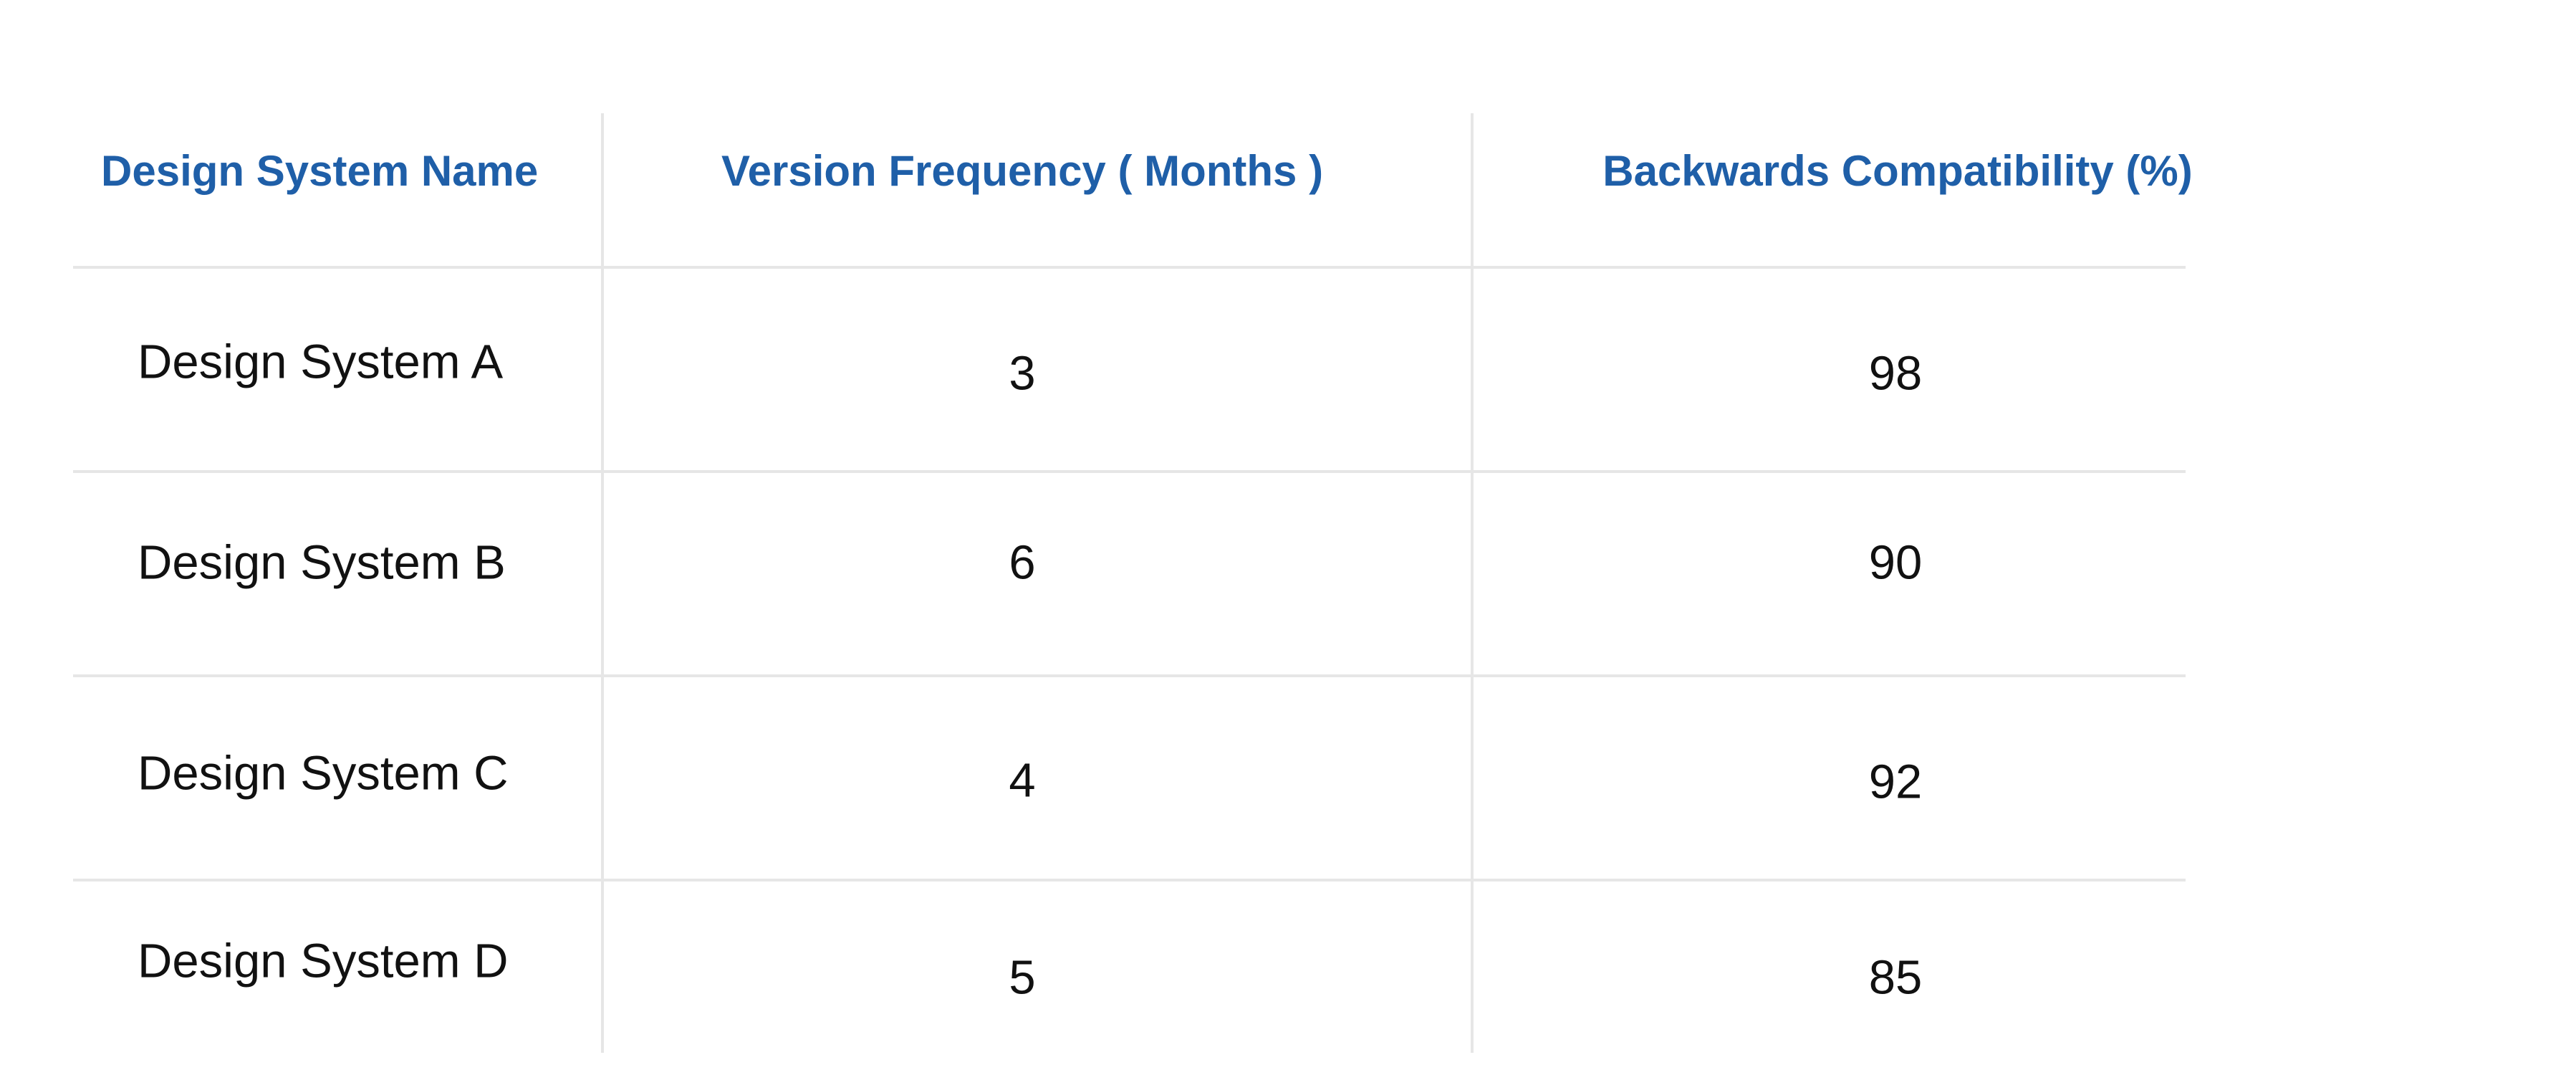 The height and width of the screenshot is (1075, 2576). Describe the element at coordinates (319, 171) in the screenshot. I see `header-cell: Design System Name` at that location.